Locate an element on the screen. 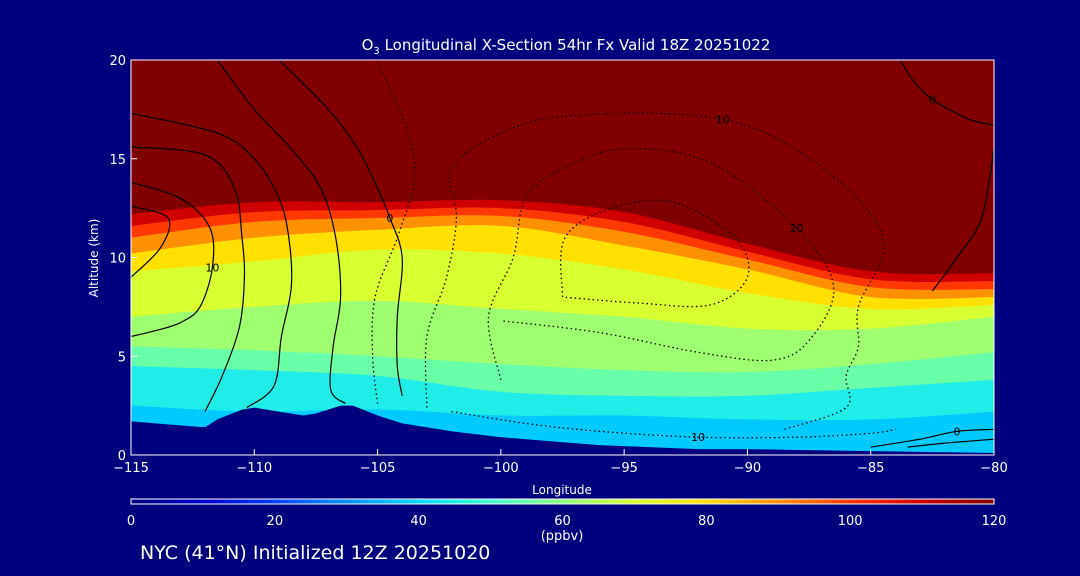  contour-label: 20 is located at coordinates (797, 228).